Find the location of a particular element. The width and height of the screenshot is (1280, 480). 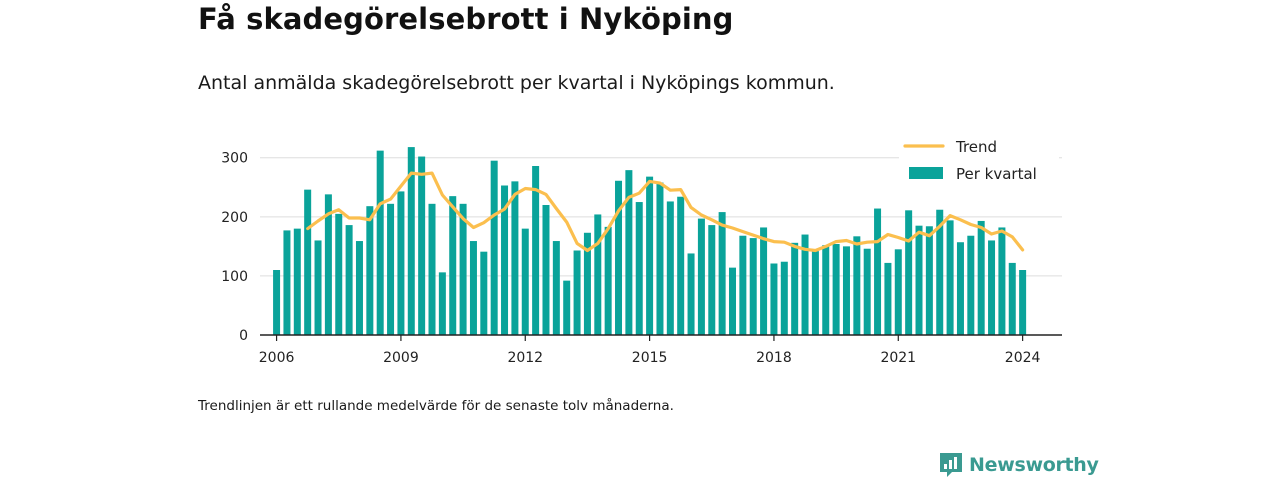

legend-trend-label: Trend is located at coordinates (976, 147).